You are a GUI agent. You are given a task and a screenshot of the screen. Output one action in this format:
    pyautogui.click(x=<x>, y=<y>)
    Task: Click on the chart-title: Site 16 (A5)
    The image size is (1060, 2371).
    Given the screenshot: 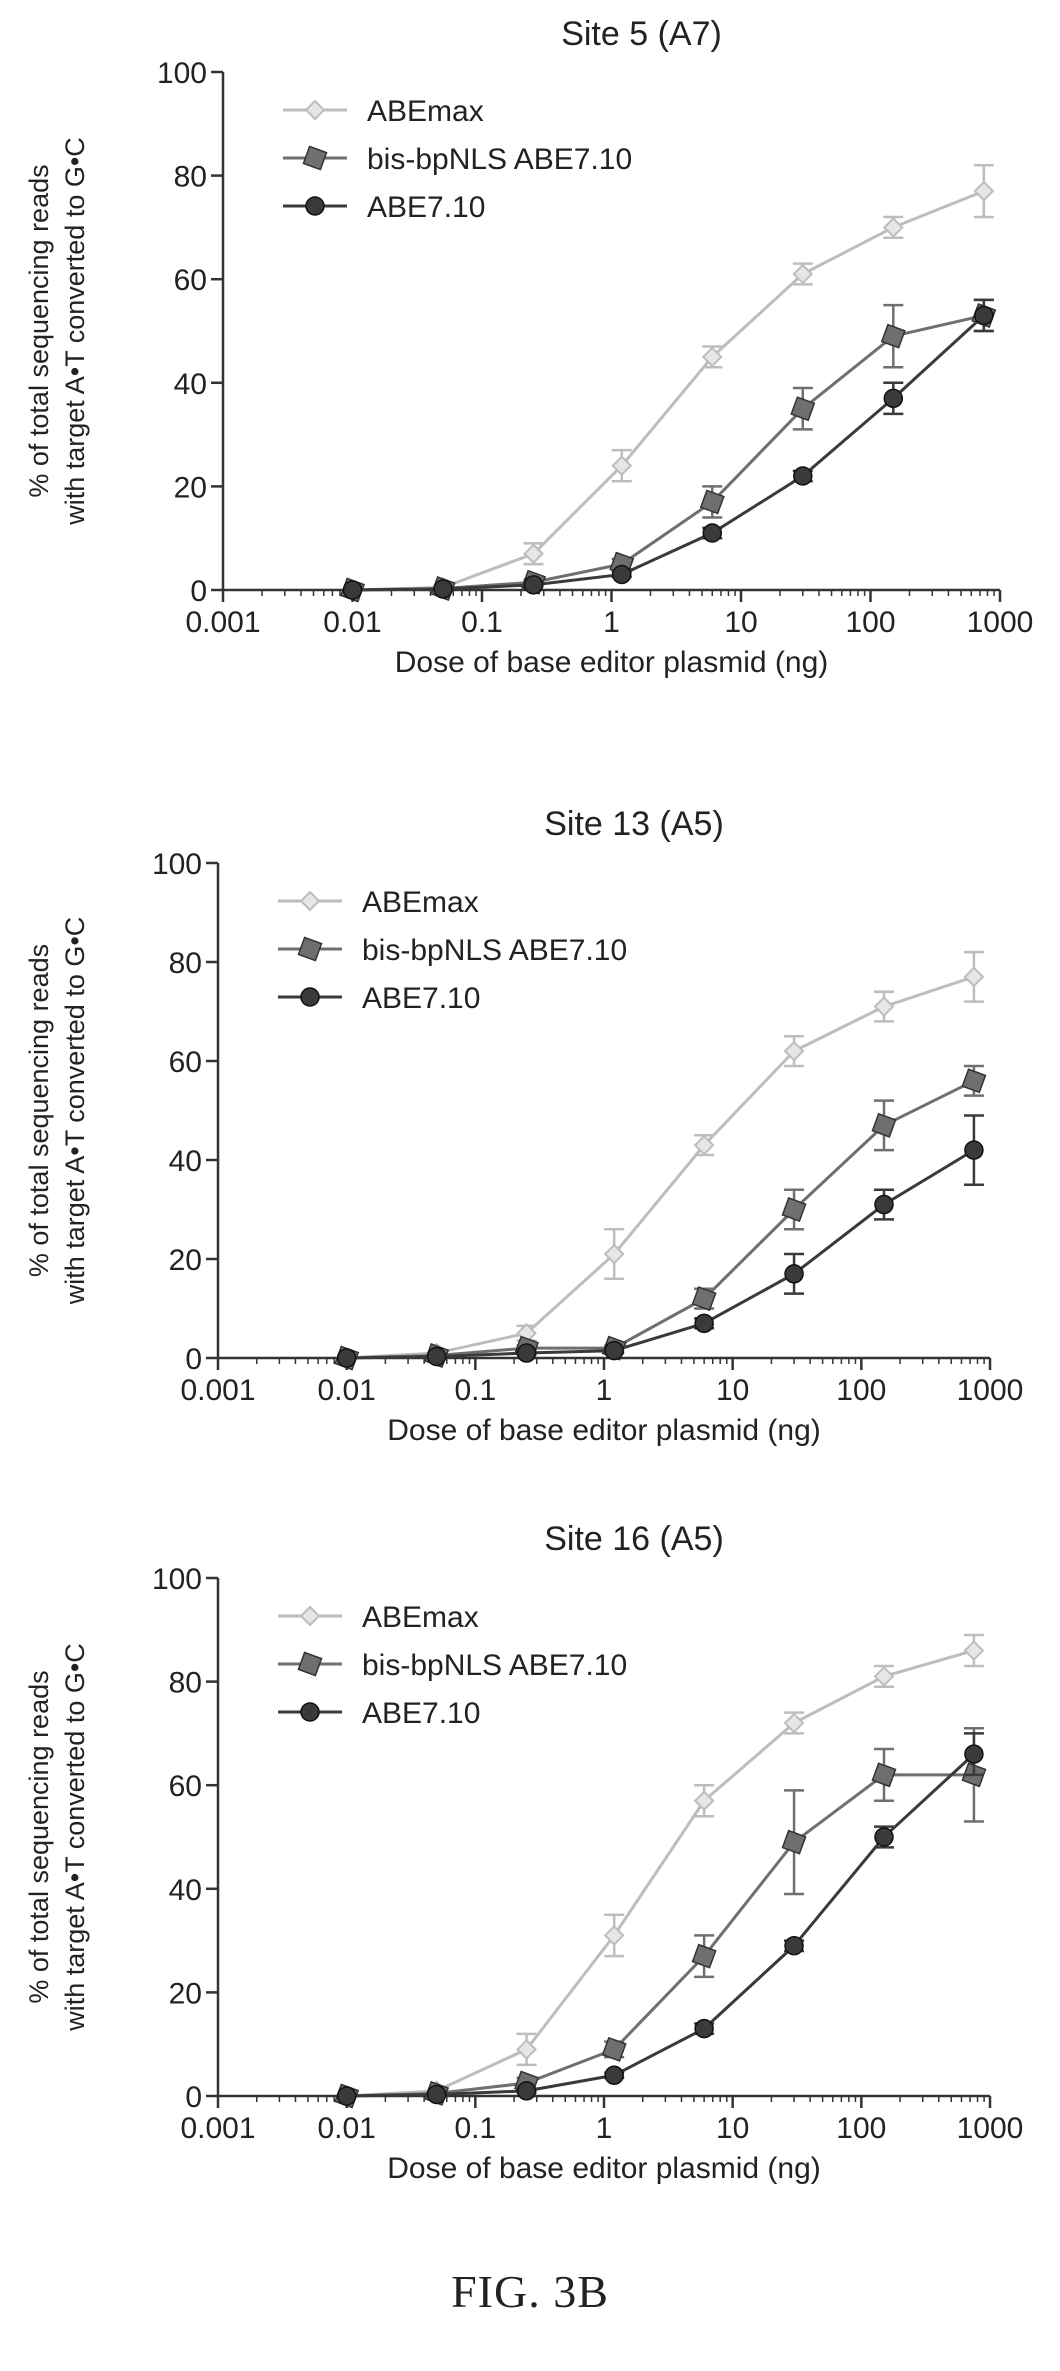 What is the action you would take?
    pyautogui.click(x=634, y=1539)
    